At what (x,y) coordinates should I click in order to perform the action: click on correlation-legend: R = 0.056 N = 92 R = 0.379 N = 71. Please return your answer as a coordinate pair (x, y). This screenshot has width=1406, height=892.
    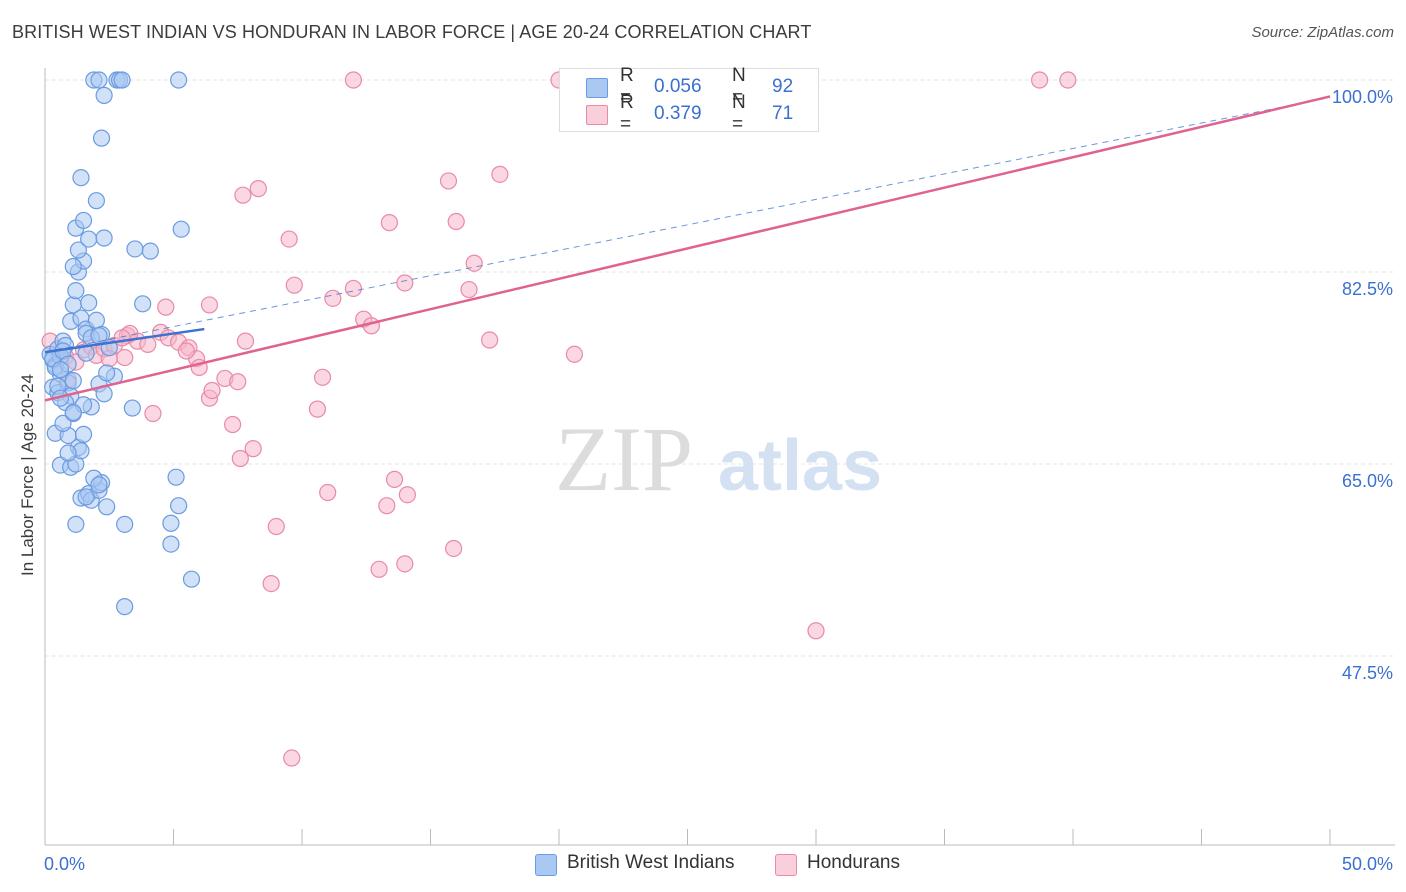
    Looking at the image, I should click on (689, 100).